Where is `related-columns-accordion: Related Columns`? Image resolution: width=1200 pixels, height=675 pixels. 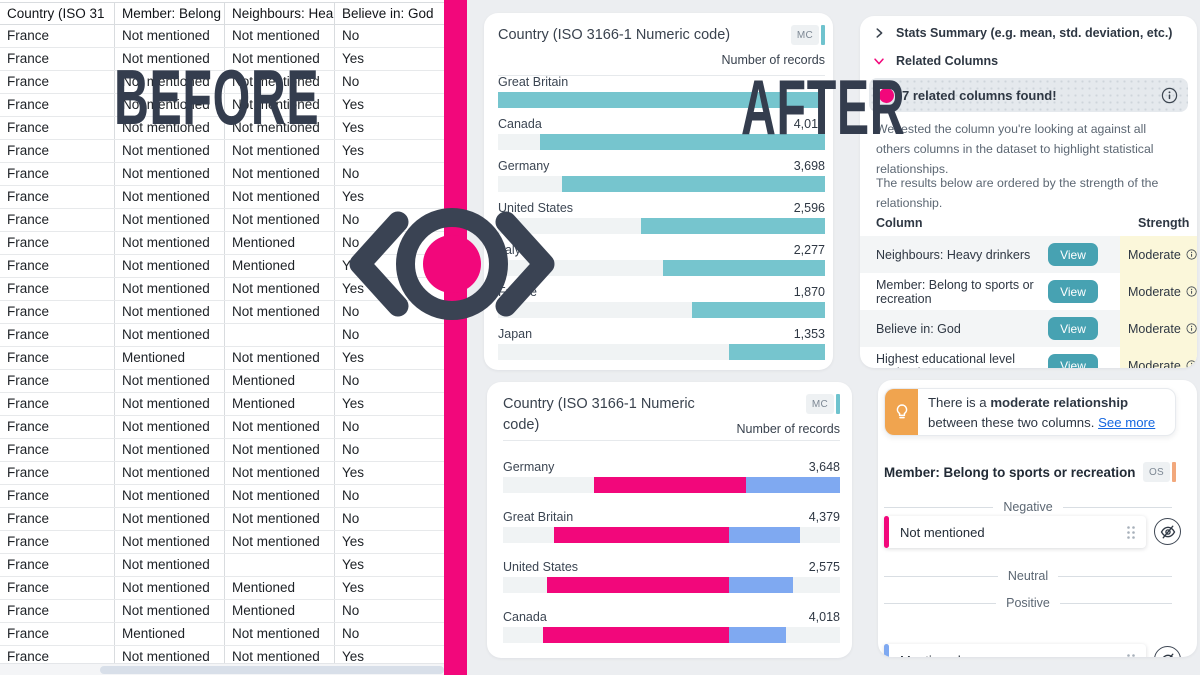 related-columns-accordion: Related Columns is located at coordinates (935, 61).